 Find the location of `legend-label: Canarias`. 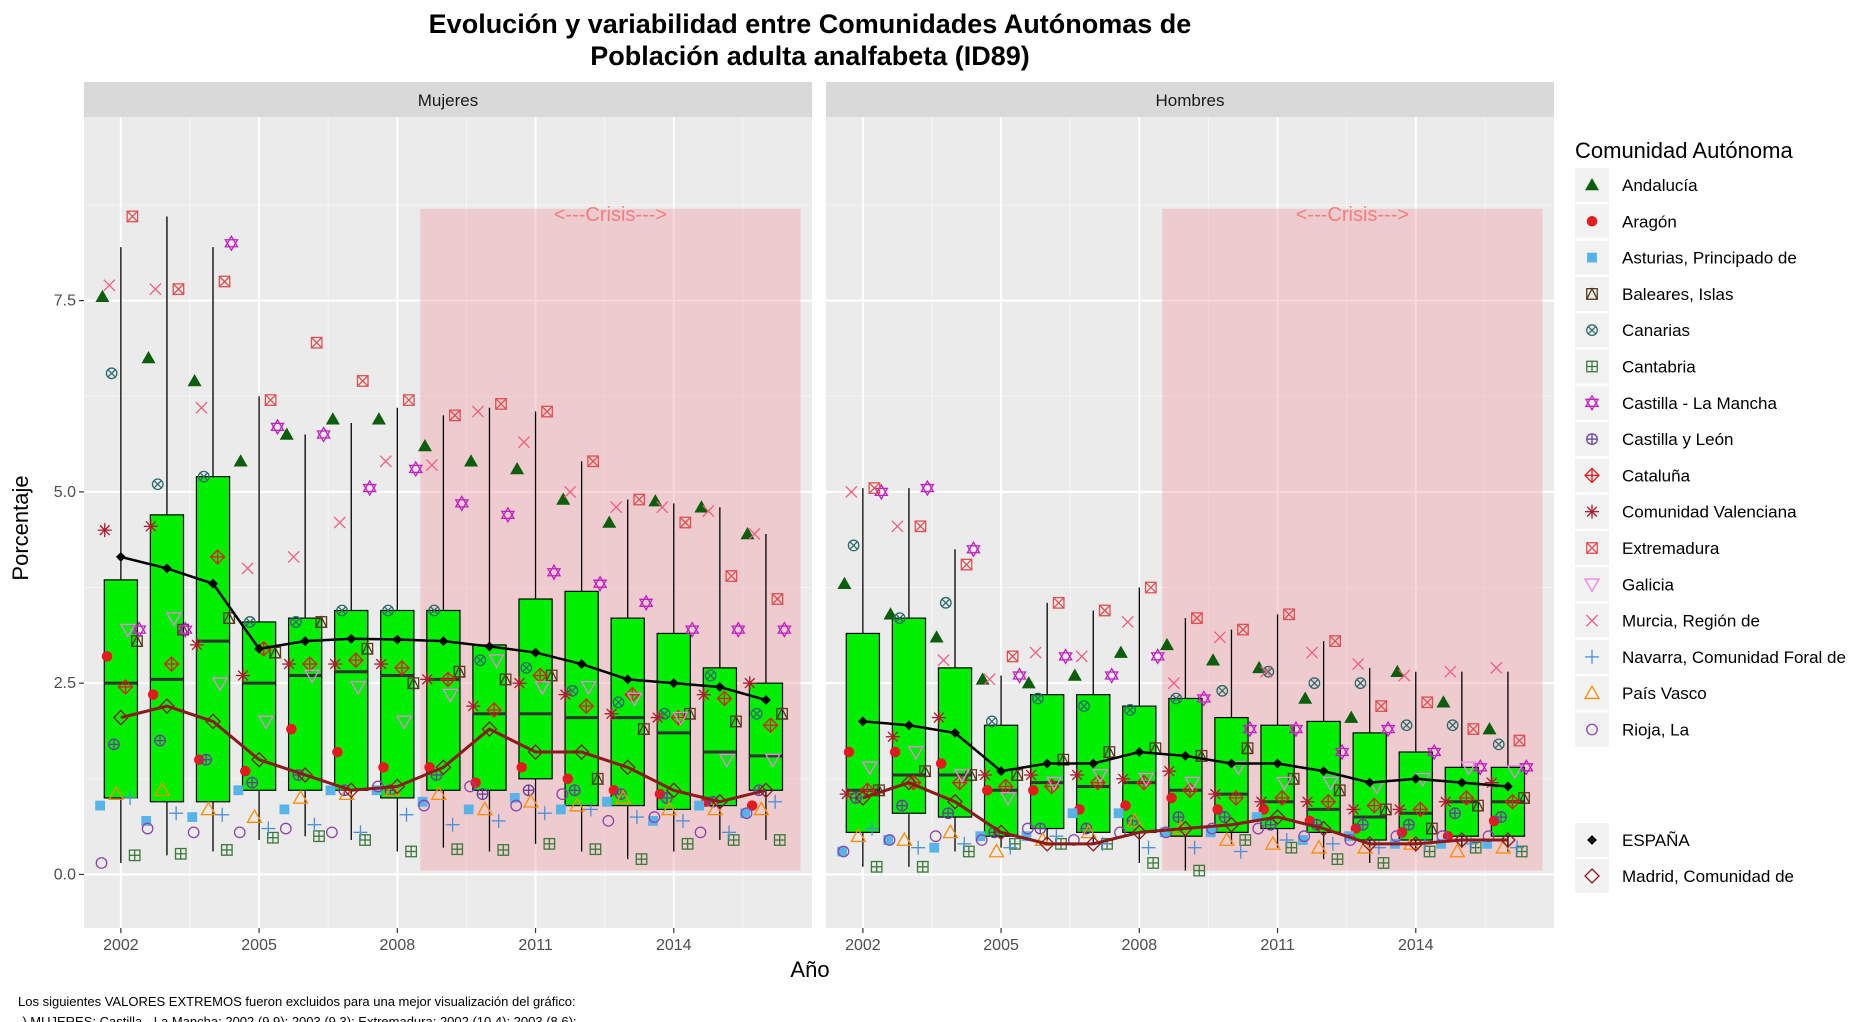

legend-label: Canarias is located at coordinates (1656, 330).